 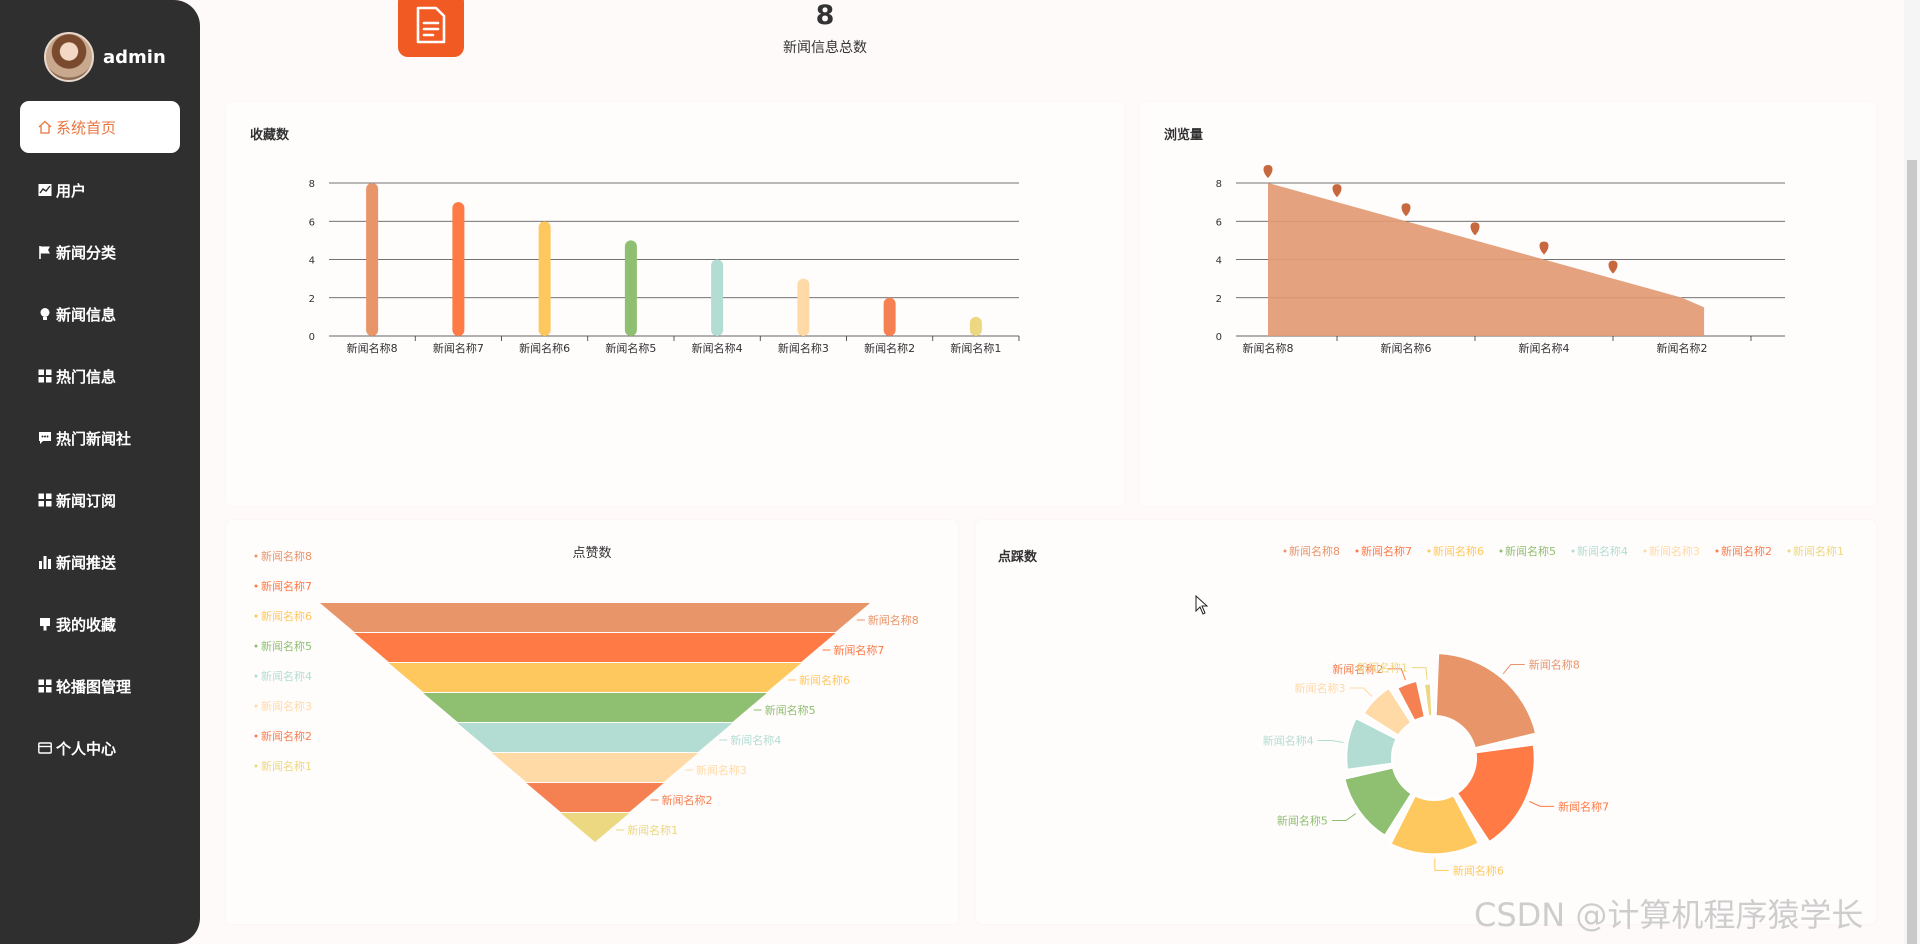 I want to click on grid-icon, so click(x=45, y=500).